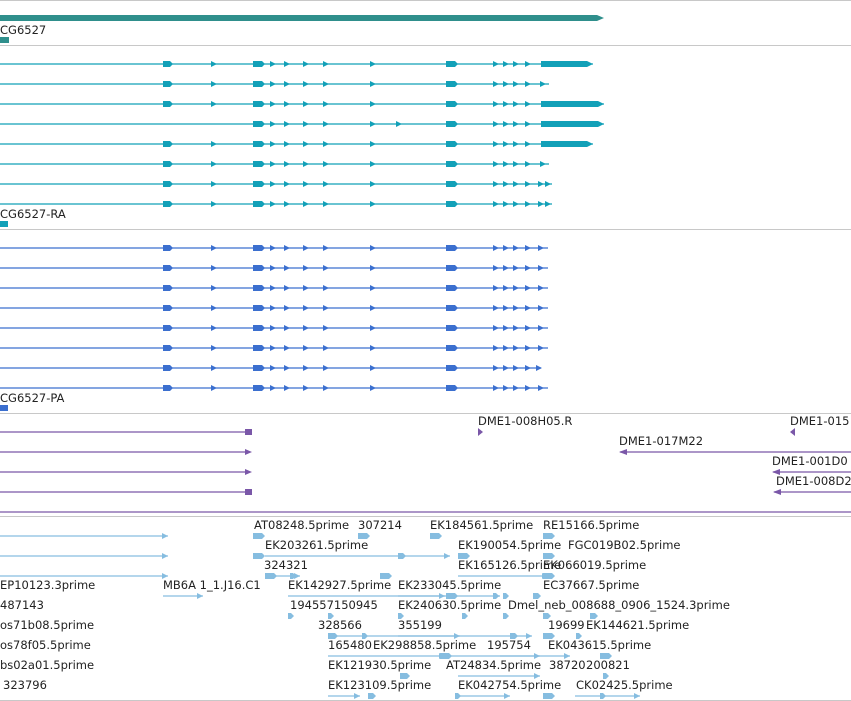 Image resolution: width=851 pixels, height=701 pixels. Describe the element at coordinates (619, 605) in the screenshot. I see `est-label-dmel-neb-008688-0906-1524-3prime: Dmel_neb_008688_0906_1524.3prime` at that location.